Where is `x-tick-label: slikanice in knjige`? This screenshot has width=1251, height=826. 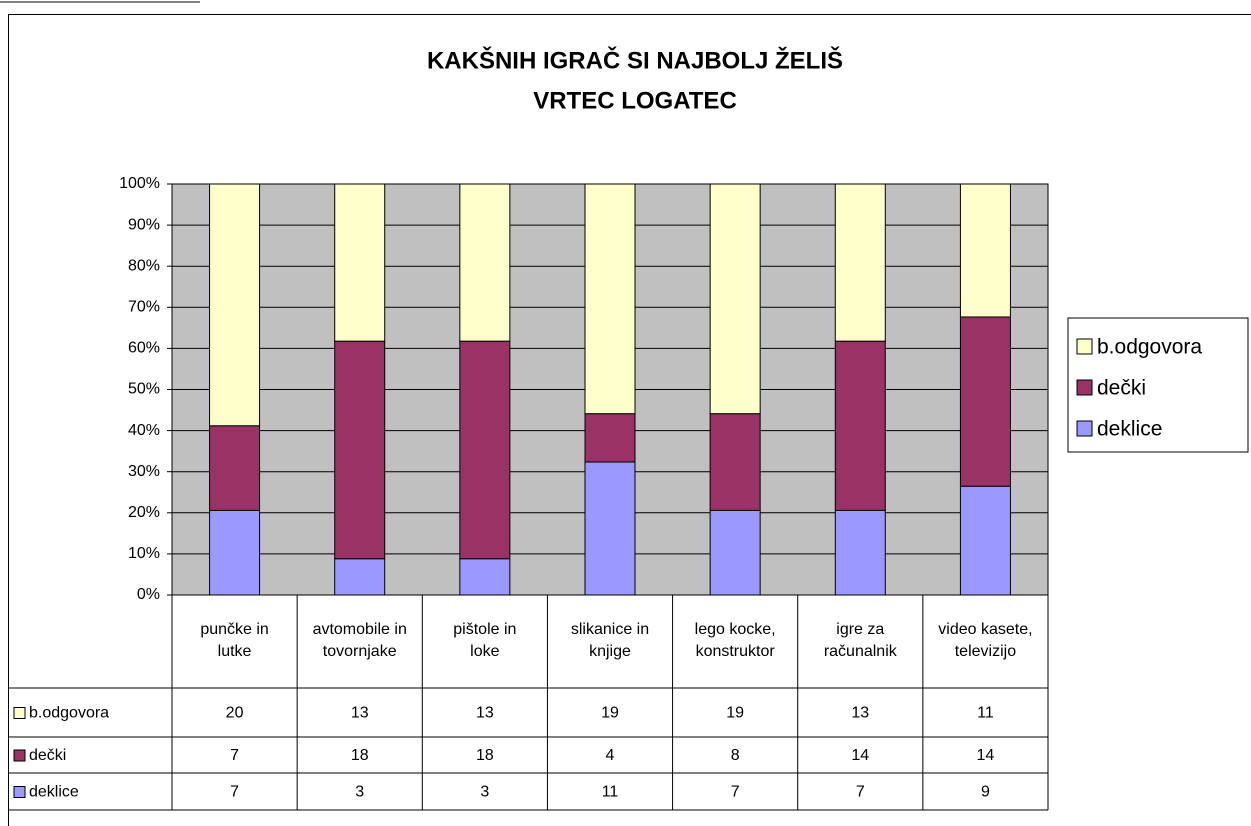
x-tick-label: slikanice in knjige is located at coordinates (610, 640).